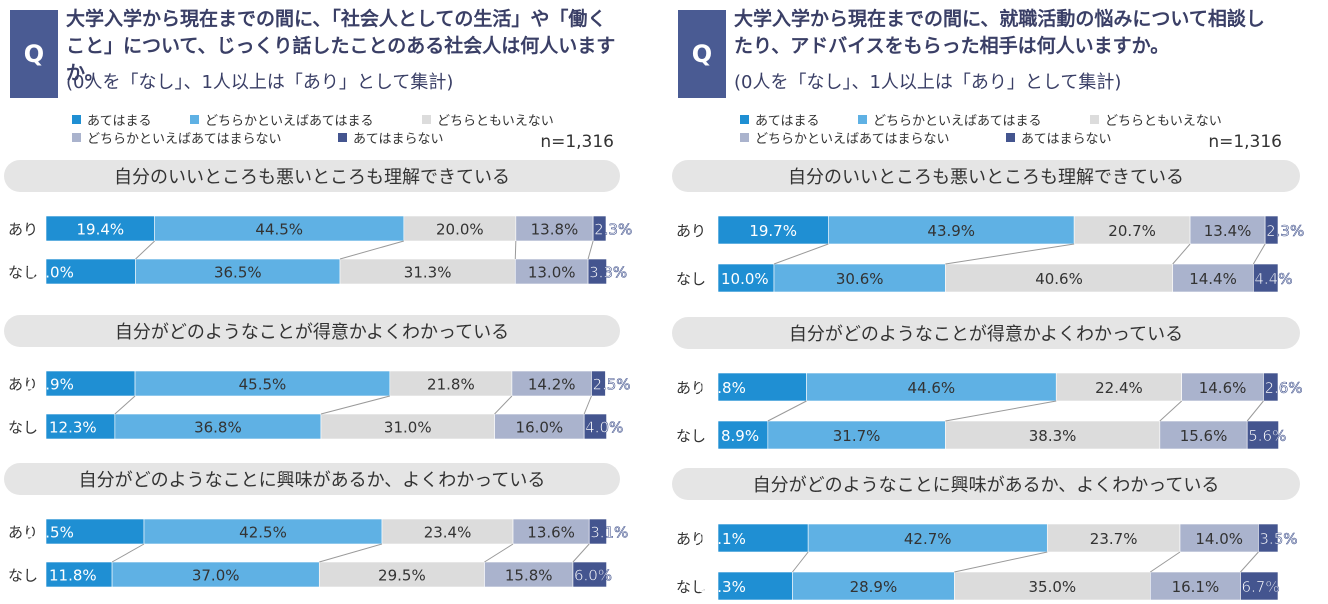 This screenshot has height=604, width=1328. I want to click on data-label: 31.0%, so click(408, 428).